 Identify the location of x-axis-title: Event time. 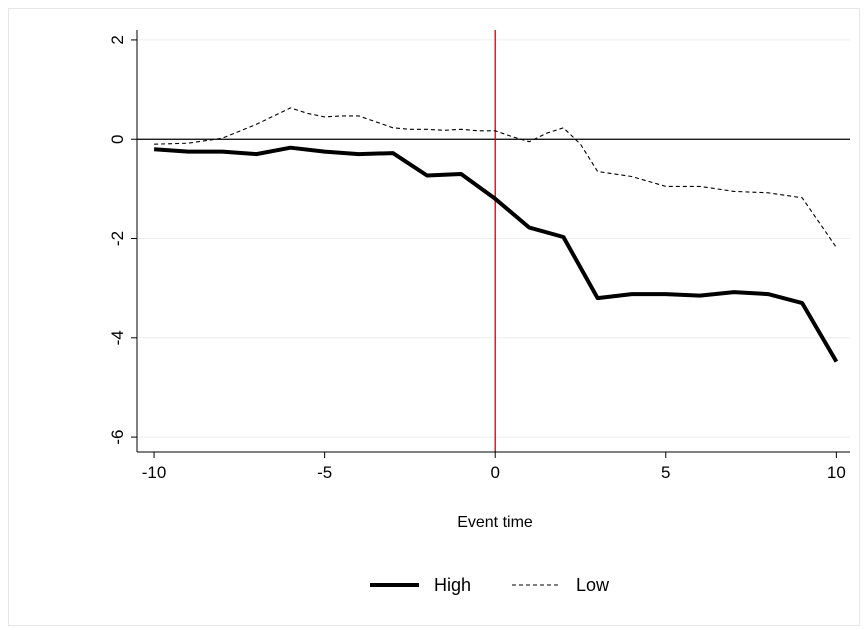
(495, 522).